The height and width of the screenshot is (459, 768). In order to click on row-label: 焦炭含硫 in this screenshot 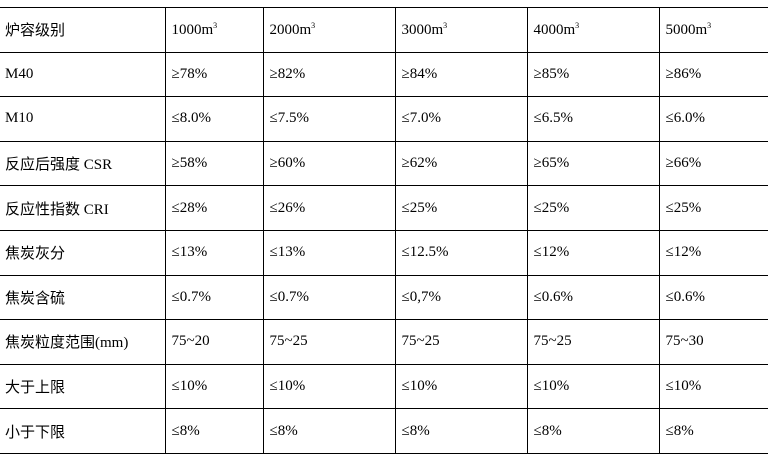, I will do `click(83, 297)`.